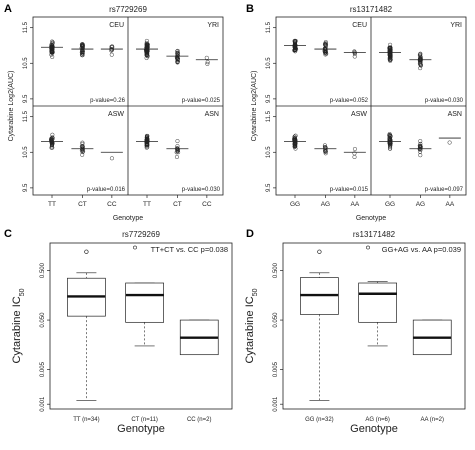 The image size is (475, 450). I want to click on test-annotation: TT+CT vs. CC p=0.038, so click(189, 249).